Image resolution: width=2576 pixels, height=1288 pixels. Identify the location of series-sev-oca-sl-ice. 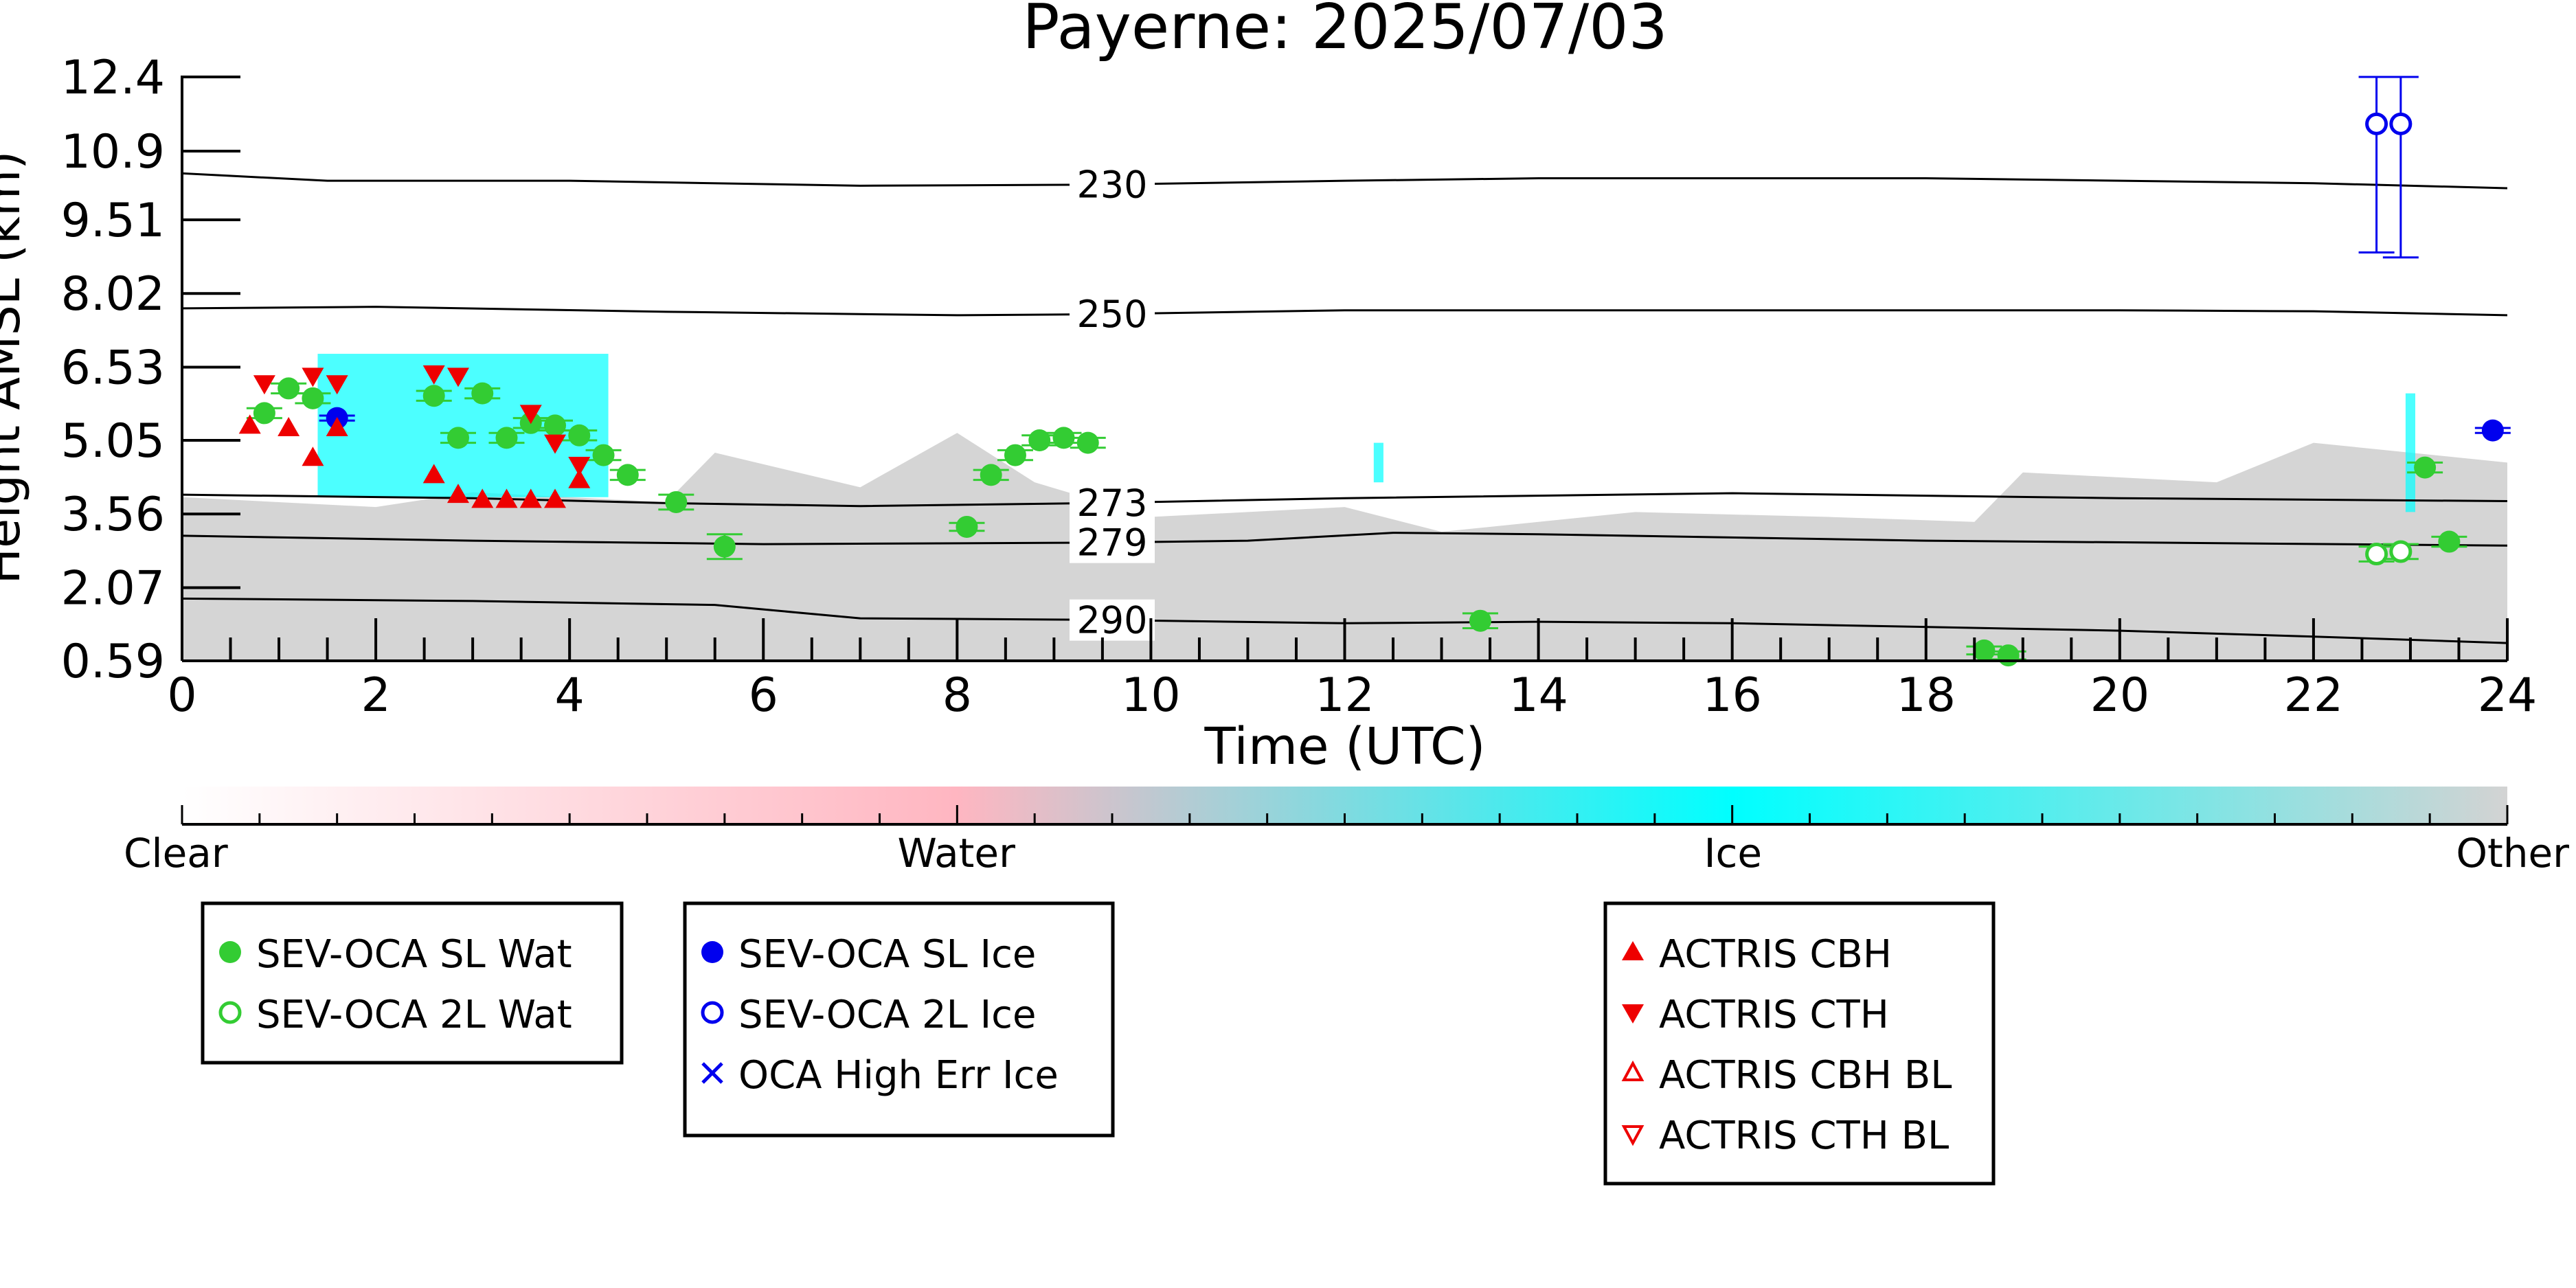
(1415, 424).